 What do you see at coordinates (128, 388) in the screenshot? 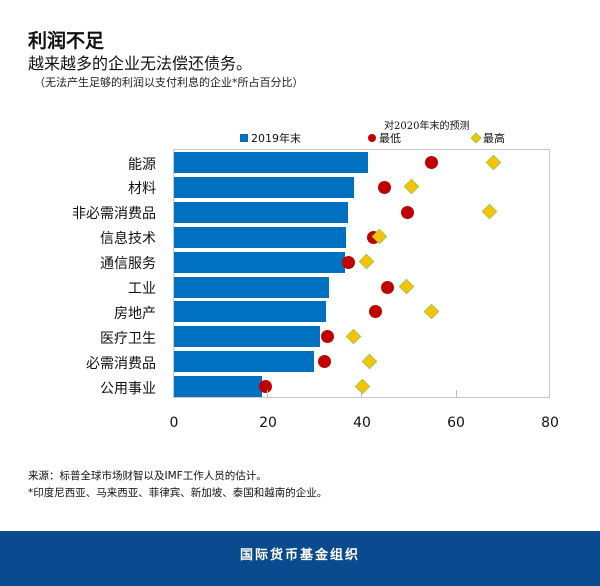
I see `category-label: 公用事业` at bounding box center [128, 388].